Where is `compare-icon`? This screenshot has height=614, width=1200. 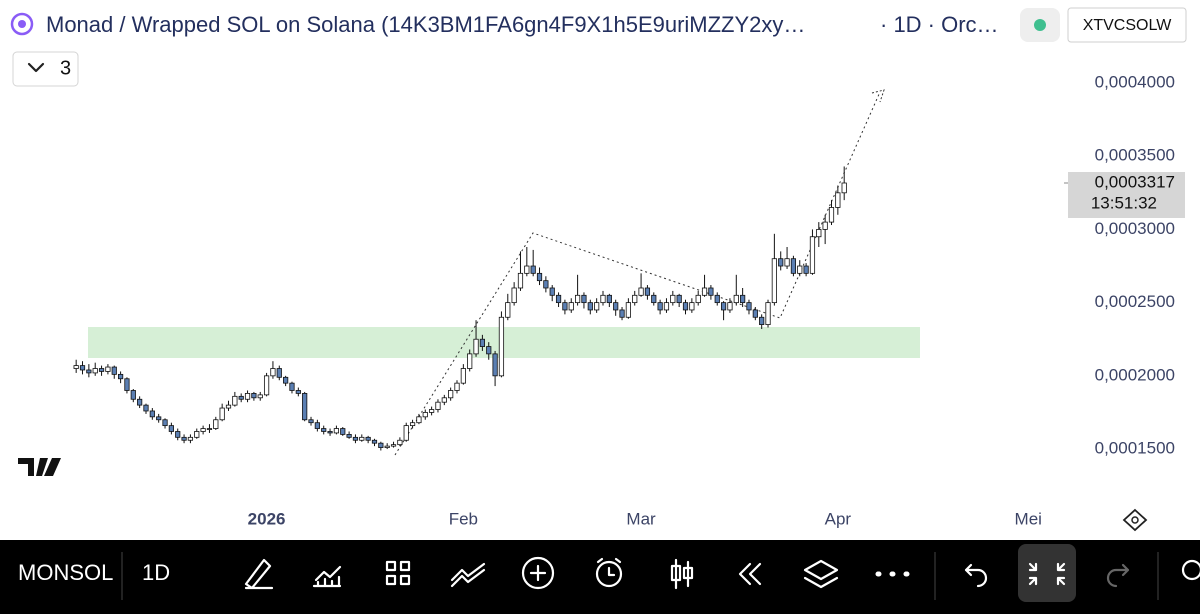 compare-icon is located at coordinates (468, 575).